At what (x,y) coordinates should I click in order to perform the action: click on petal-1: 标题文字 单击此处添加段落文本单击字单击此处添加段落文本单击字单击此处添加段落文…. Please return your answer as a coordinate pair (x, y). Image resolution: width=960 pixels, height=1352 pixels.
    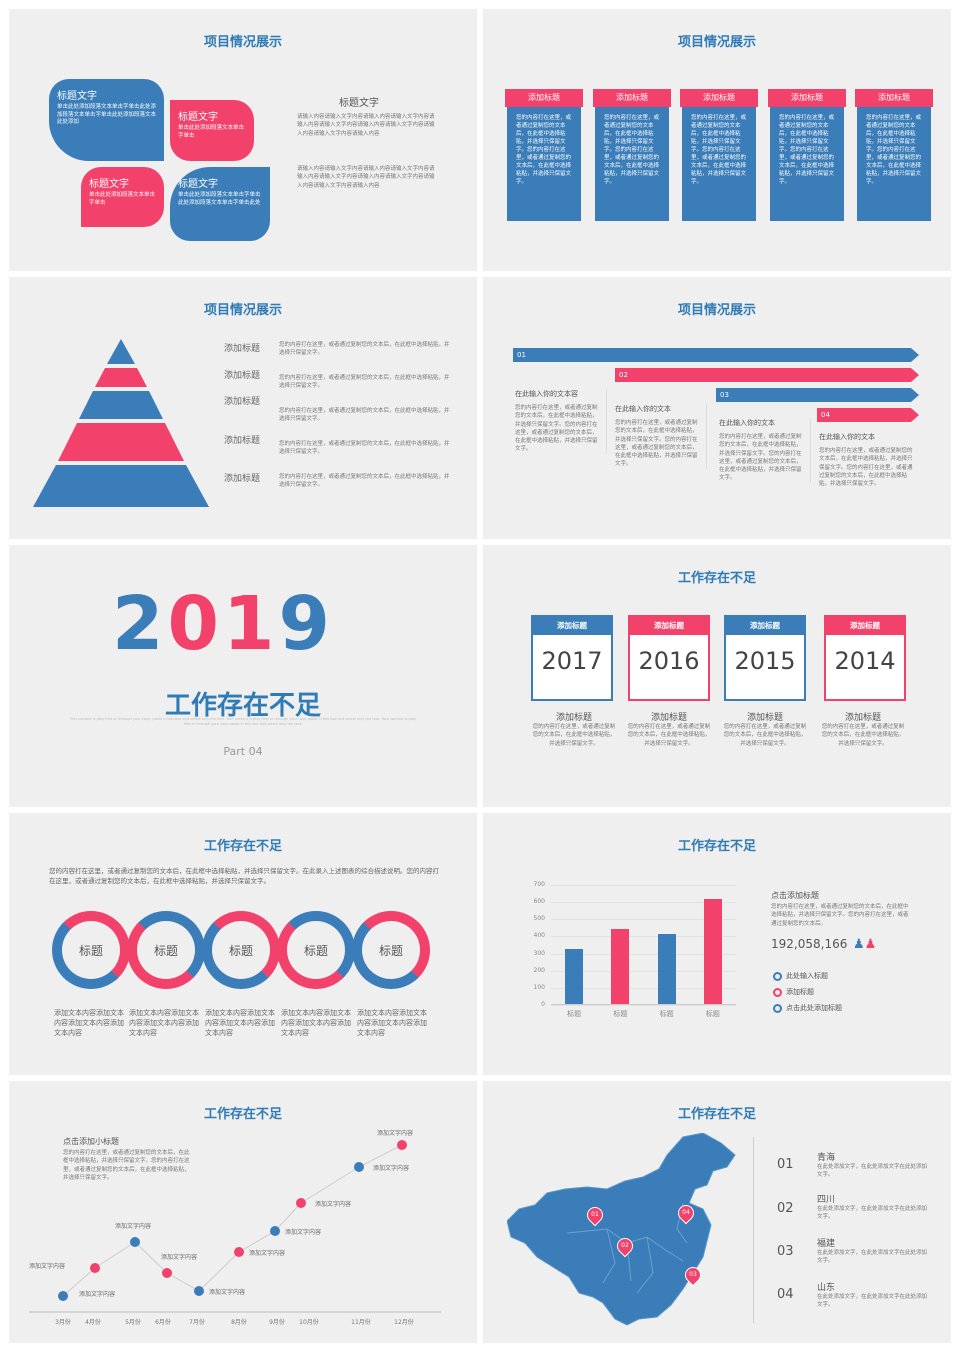
    Looking at the image, I should click on (106, 120).